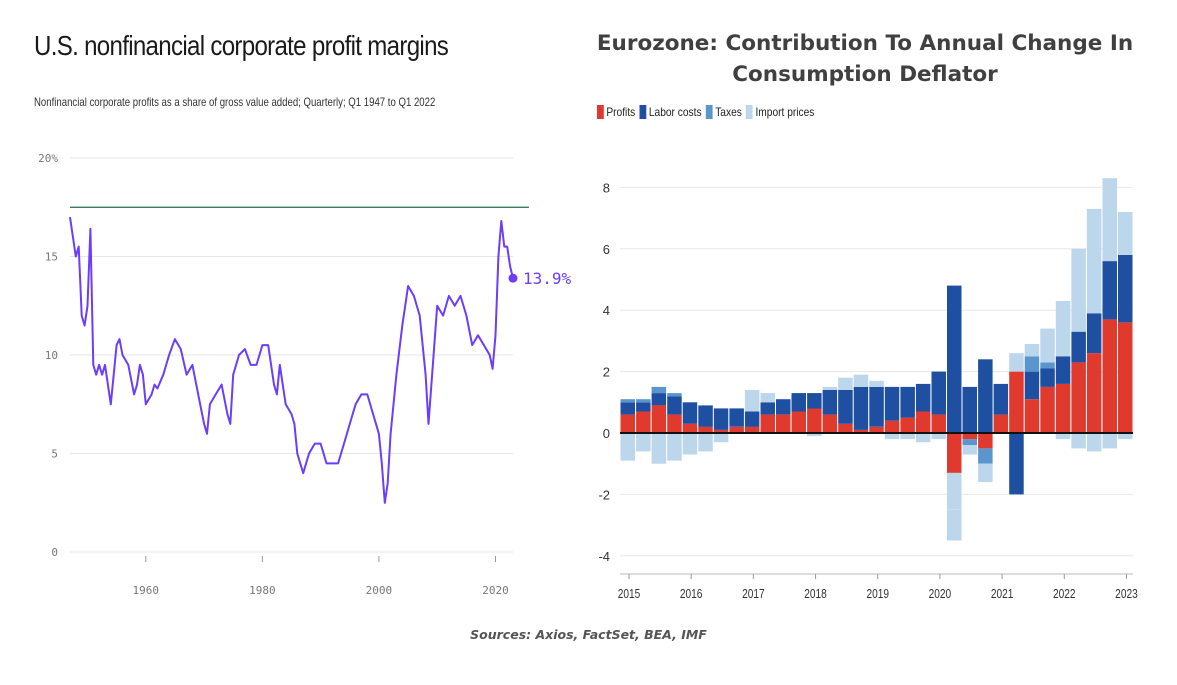 Image resolution: width=1177 pixels, height=685 pixels. What do you see at coordinates (547, 278) in the screenshot?
I see `end-point-label: 13.9%` at bounding box center [547, 278].